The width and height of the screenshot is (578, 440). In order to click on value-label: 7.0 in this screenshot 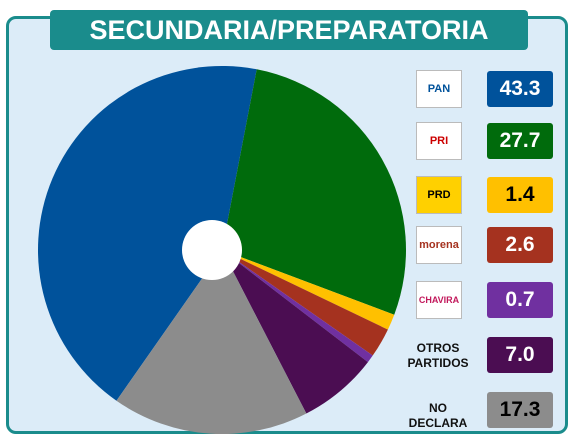, I will do `click(520, 355)`.